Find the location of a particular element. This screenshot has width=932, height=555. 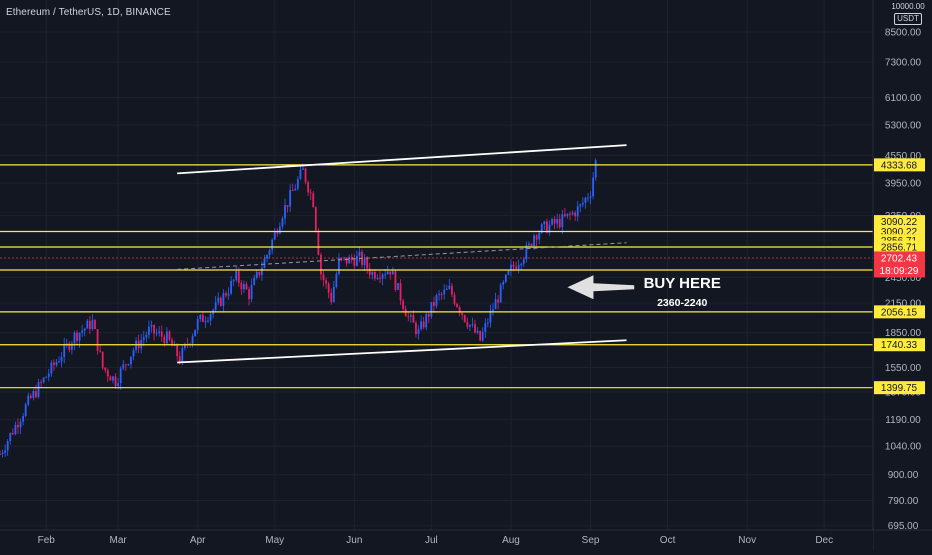

time-tick-label: Jul is located at coordinates (431, 540).